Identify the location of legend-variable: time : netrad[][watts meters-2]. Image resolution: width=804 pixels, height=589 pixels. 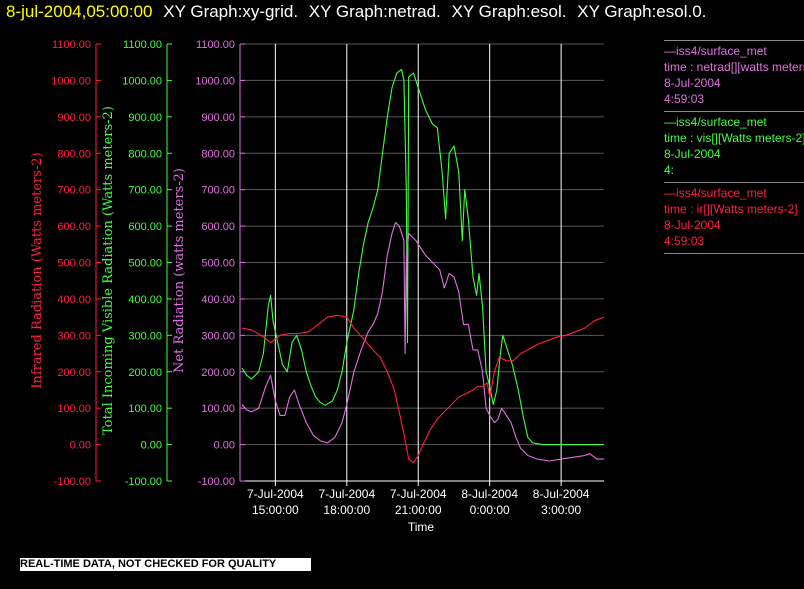
(734, 67).